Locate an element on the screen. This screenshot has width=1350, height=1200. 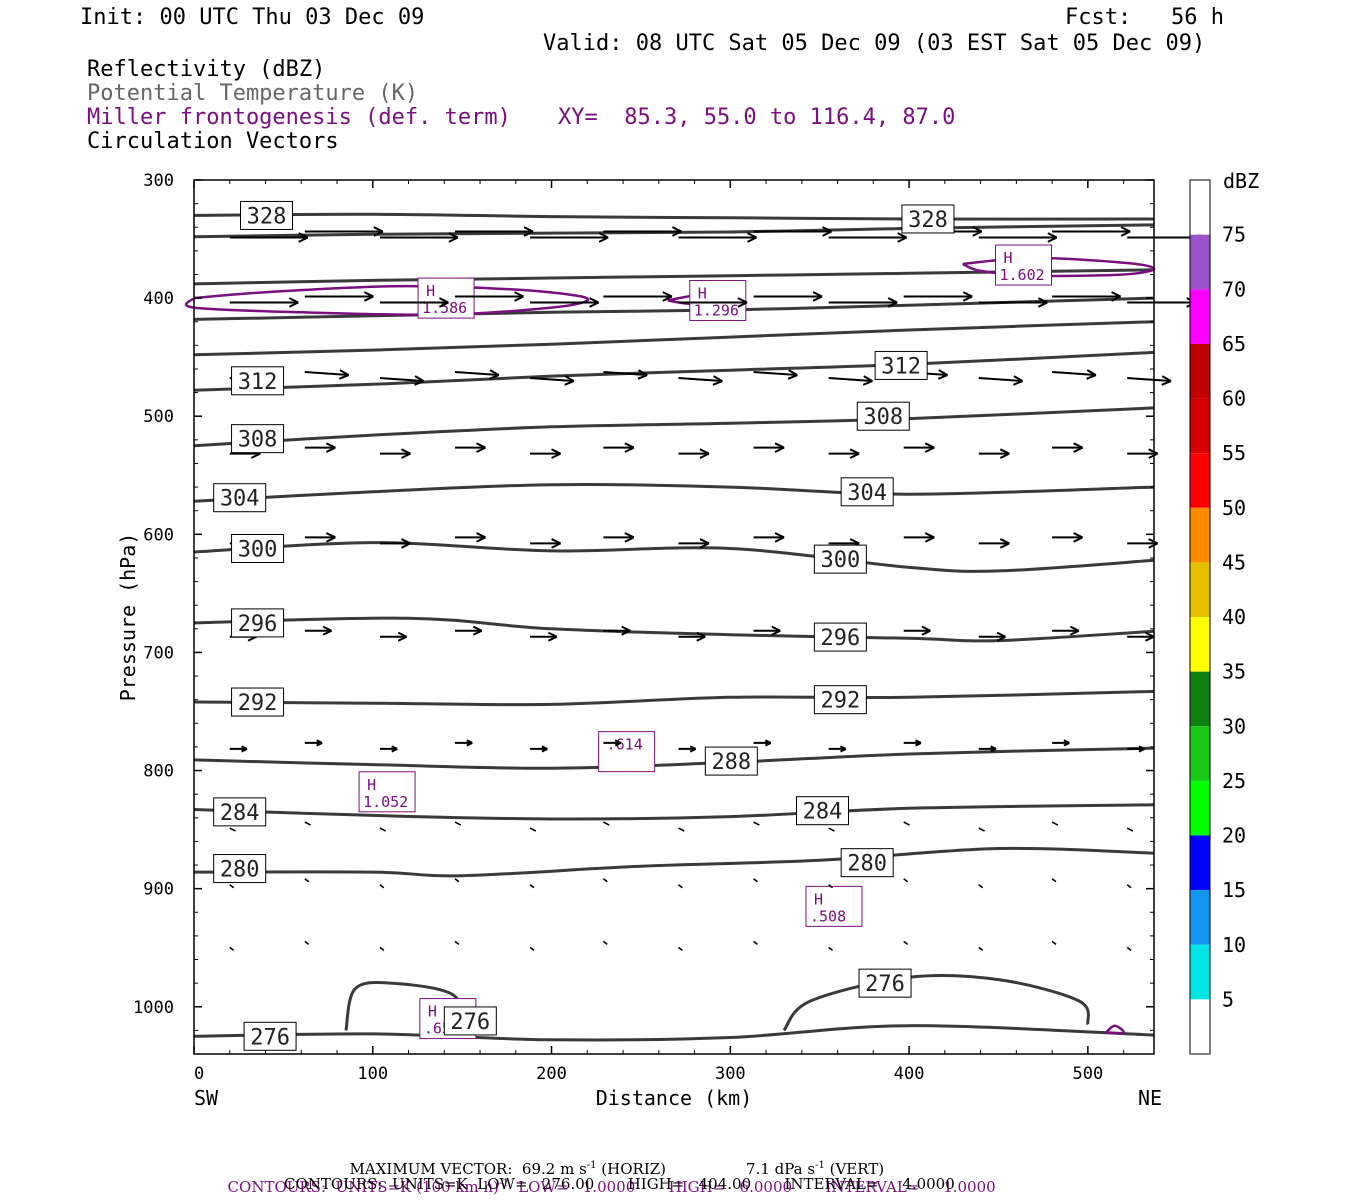
theta-label-308: 308 is located at coordinates (258, 440).